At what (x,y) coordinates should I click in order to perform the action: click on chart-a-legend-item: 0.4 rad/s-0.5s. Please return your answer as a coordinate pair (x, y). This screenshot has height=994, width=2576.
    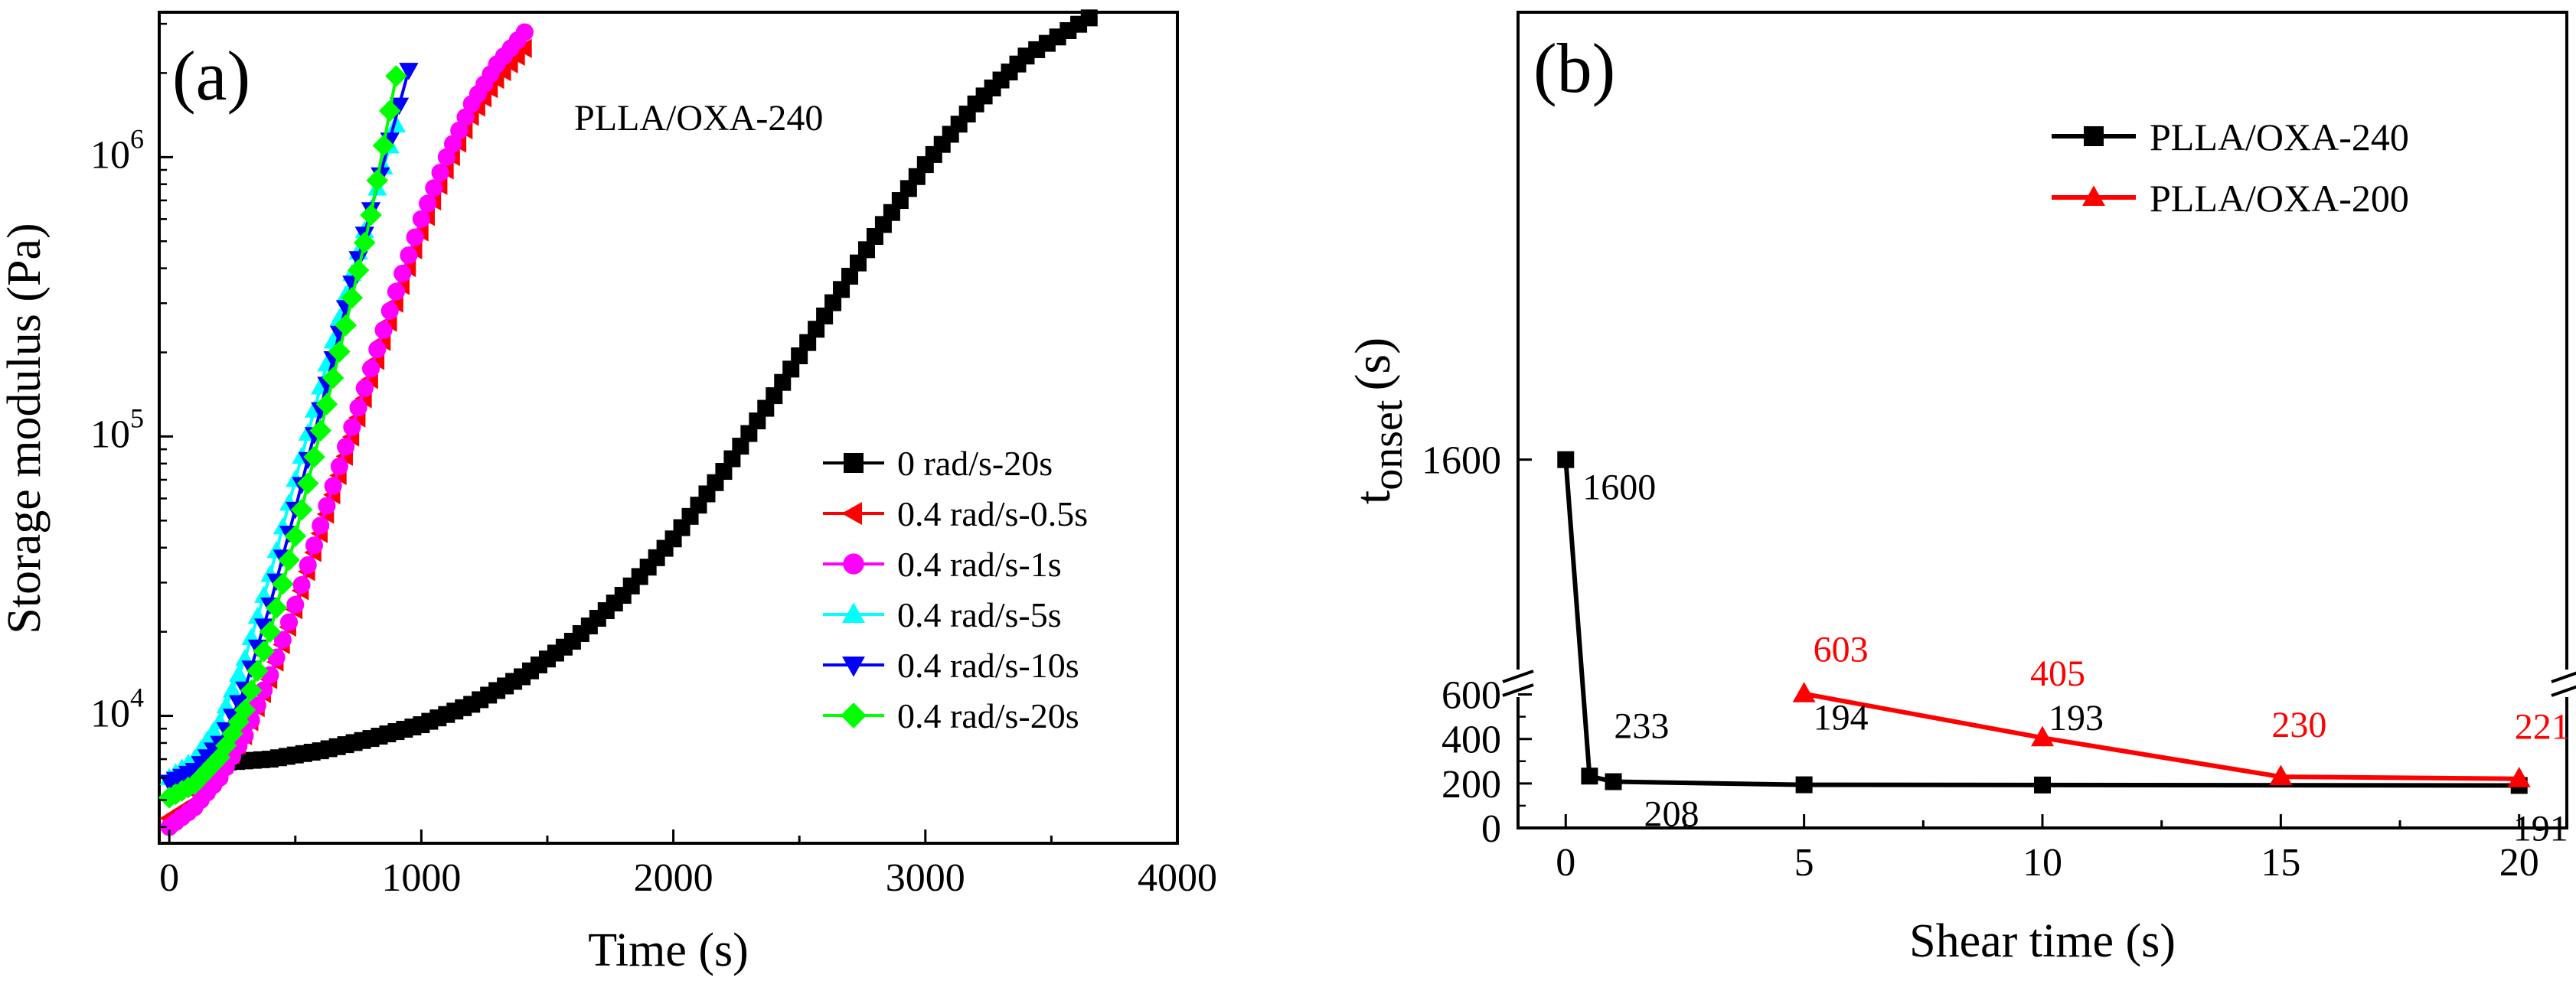
    Looking at the image, I should click on (955, 514).